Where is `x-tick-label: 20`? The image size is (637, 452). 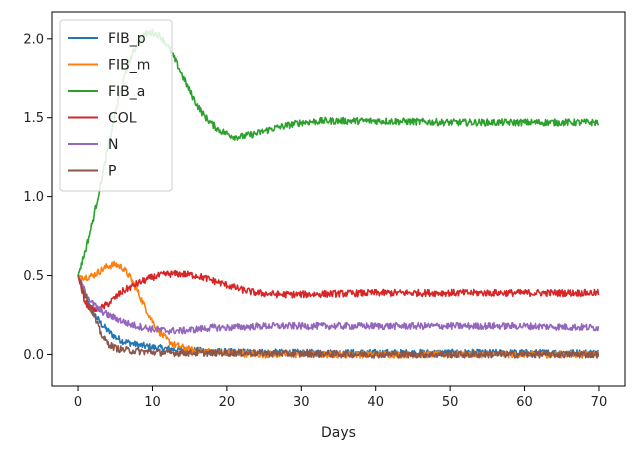
x-tick-label: 20 is located at coordinates (227, 402).